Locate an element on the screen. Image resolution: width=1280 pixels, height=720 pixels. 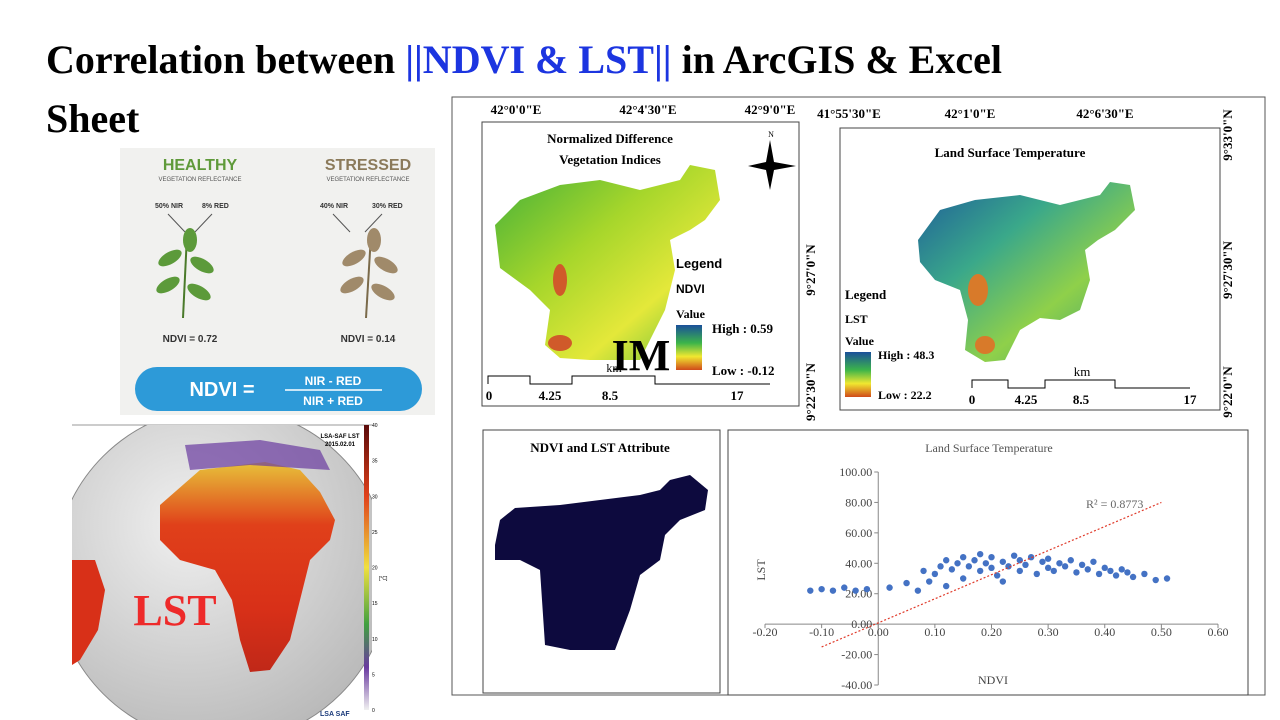
legend-high: High : 0.59 is located at coordinates (743, 328).